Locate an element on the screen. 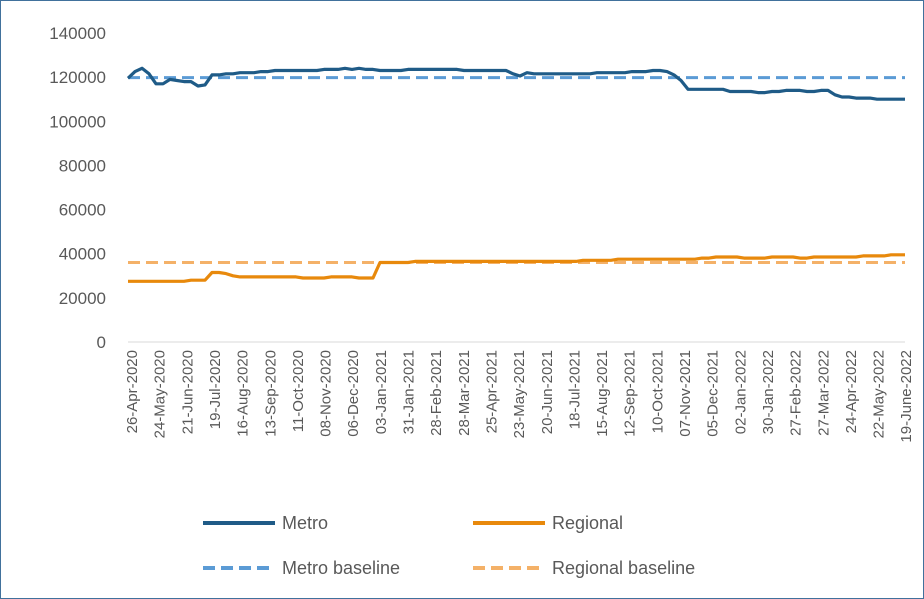 The width and height of the screenshot is (924, 599). metro-series-line is located at coordinates (515, 83).